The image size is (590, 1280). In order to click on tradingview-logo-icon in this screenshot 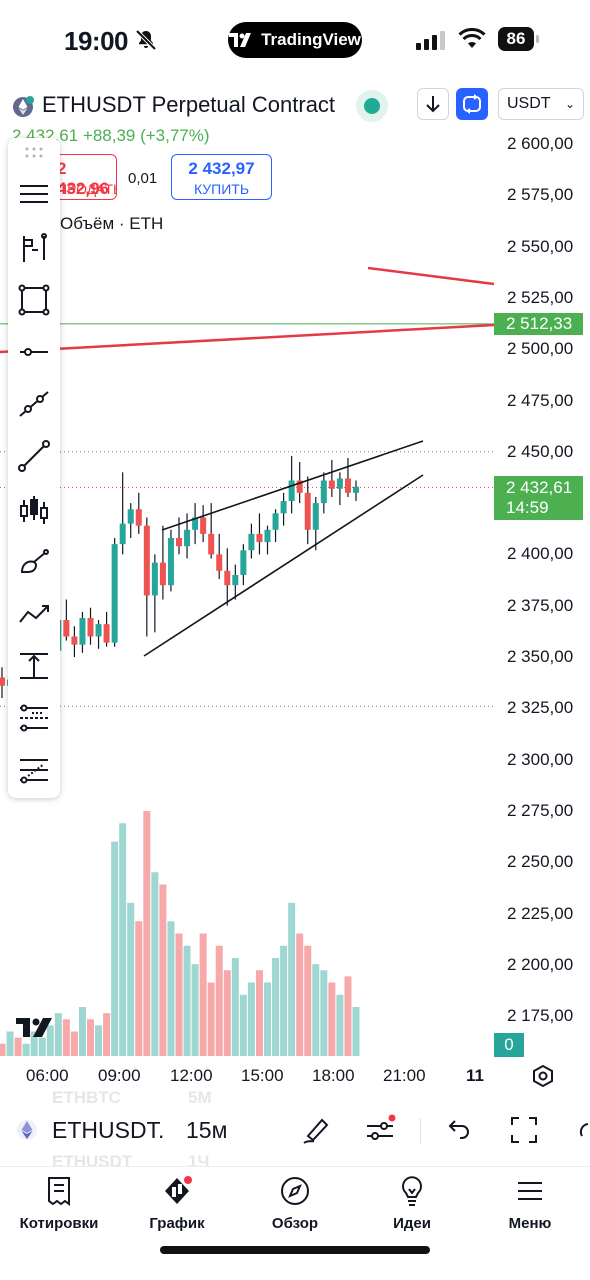, I will do `click(240, 40)`.